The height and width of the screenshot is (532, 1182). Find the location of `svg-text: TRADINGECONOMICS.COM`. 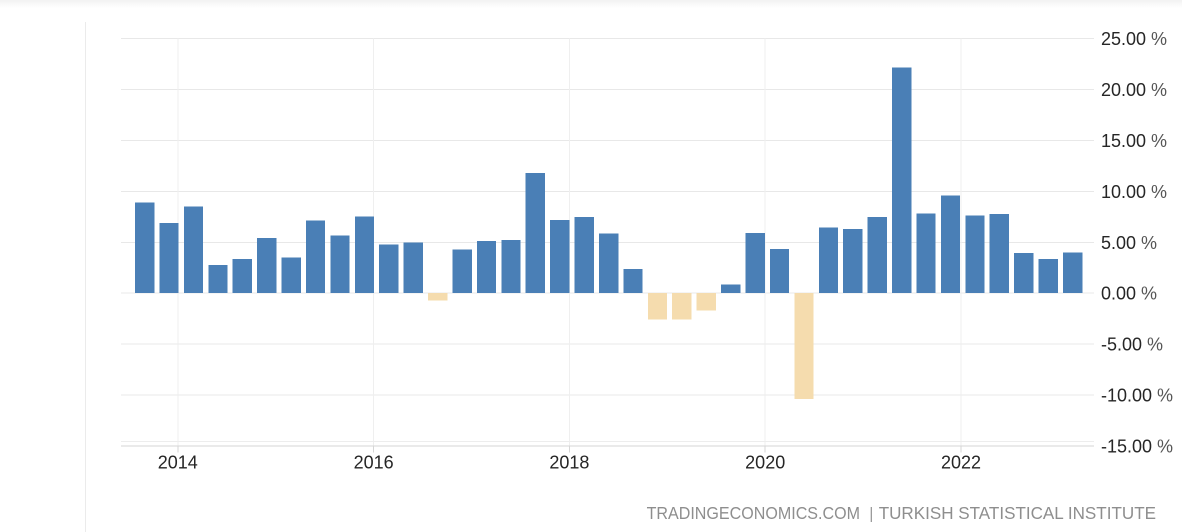

svg-text: TRADINGECONOMICS.COM is located at coordinates (753, 513).